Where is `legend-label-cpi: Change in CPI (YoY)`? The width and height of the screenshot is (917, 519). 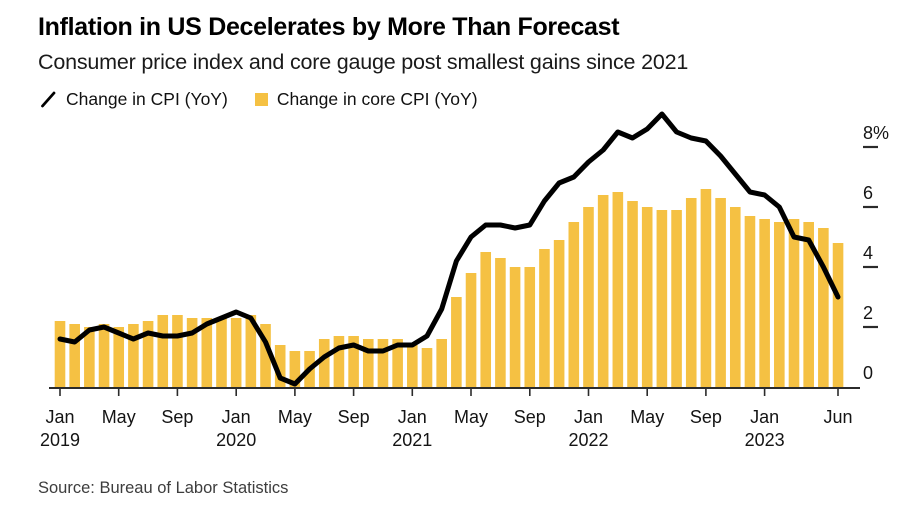
legend-label-cpi: Change in CPI (YoY) is located at coordinates (147, 98).